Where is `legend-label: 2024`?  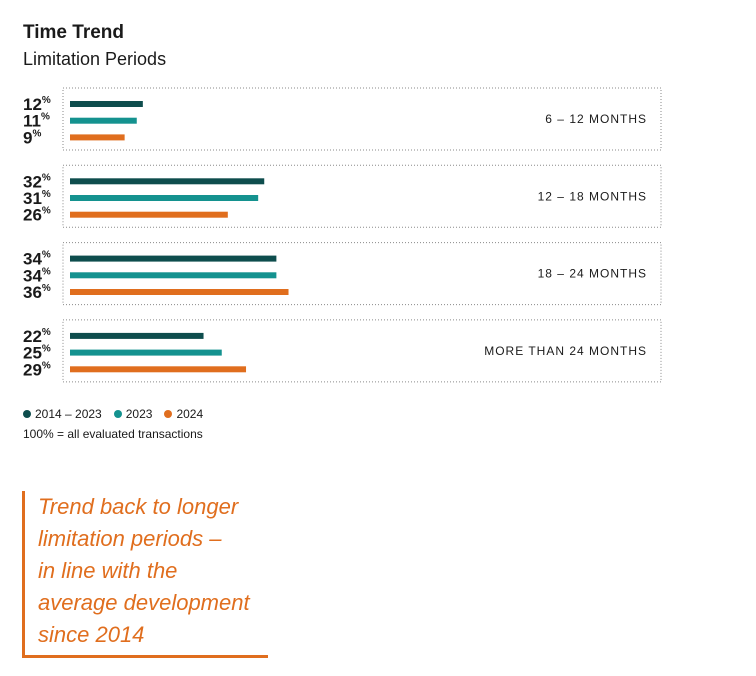 legend-label: 2024 is located at coordinates (190, 414).